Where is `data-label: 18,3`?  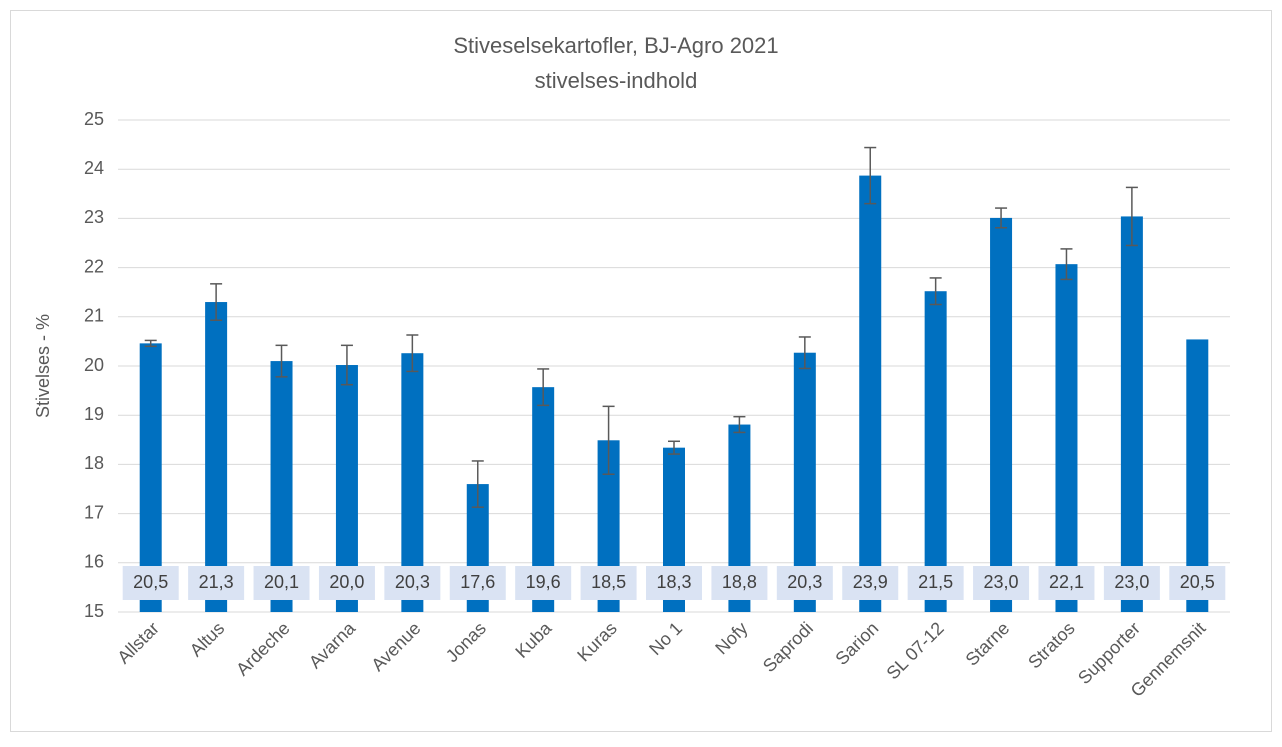 data-label: 18,3 is located at coordinates (673, 582).